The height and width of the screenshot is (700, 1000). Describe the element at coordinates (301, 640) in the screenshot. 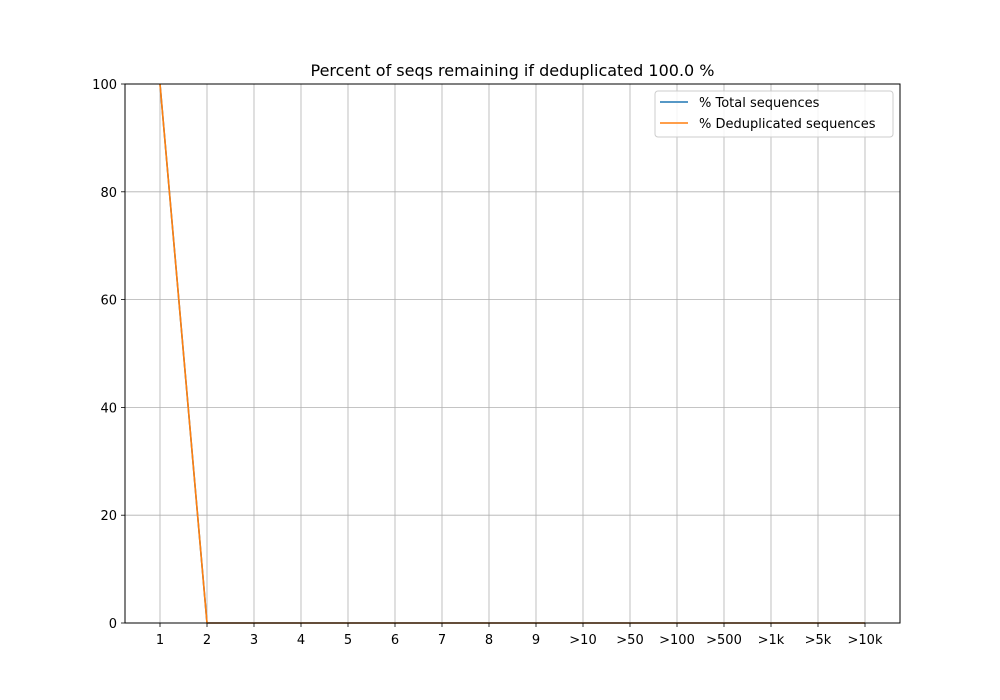

I see `x-tick-label: 4` at that location.